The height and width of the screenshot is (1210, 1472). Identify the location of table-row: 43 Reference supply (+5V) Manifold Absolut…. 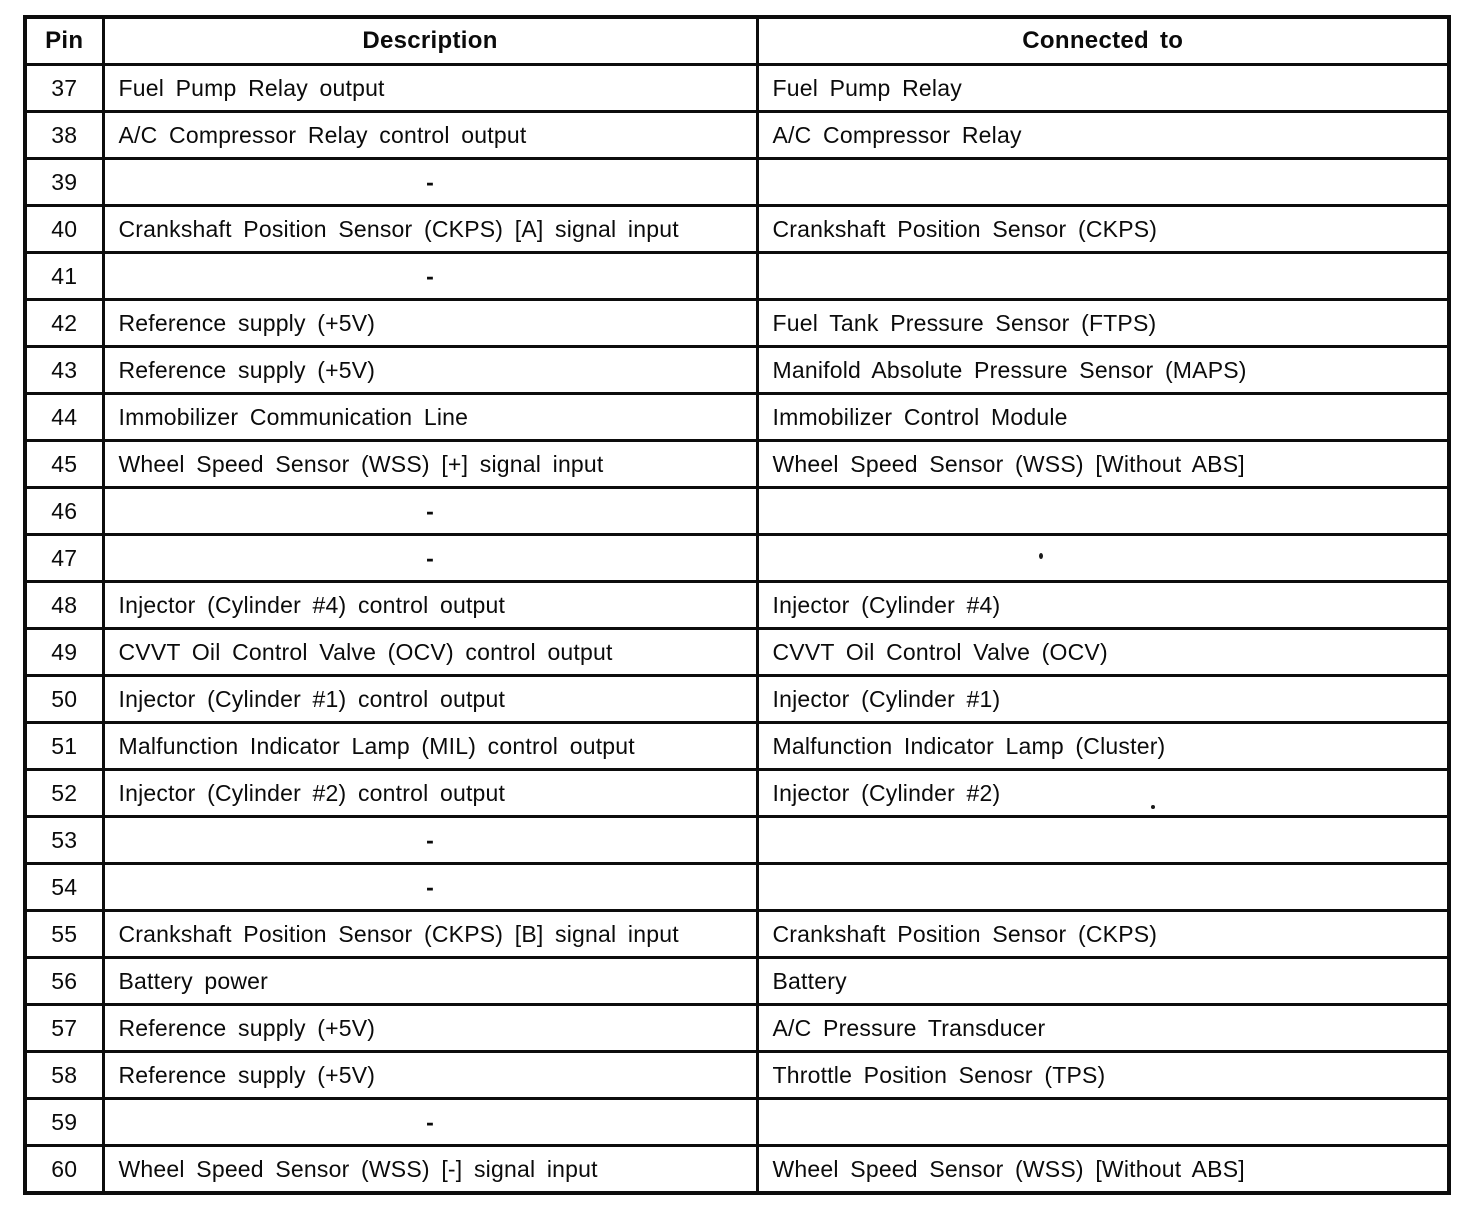
(737, 370).